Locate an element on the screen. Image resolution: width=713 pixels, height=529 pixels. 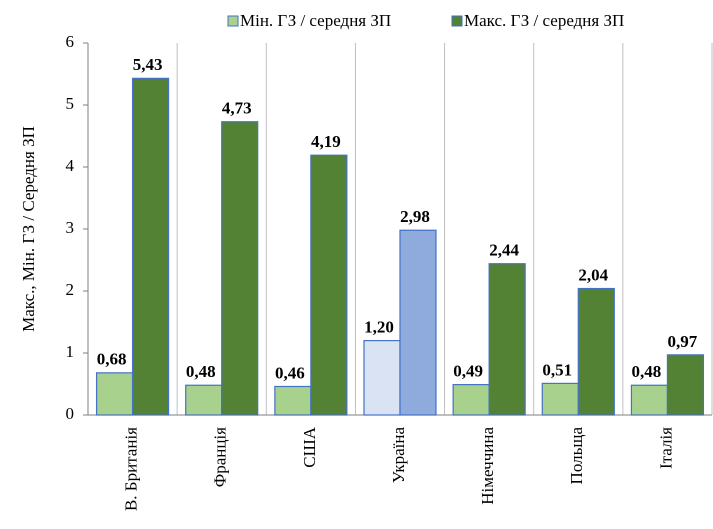
data-label: 1,20 is located at coordinates (379, 327).